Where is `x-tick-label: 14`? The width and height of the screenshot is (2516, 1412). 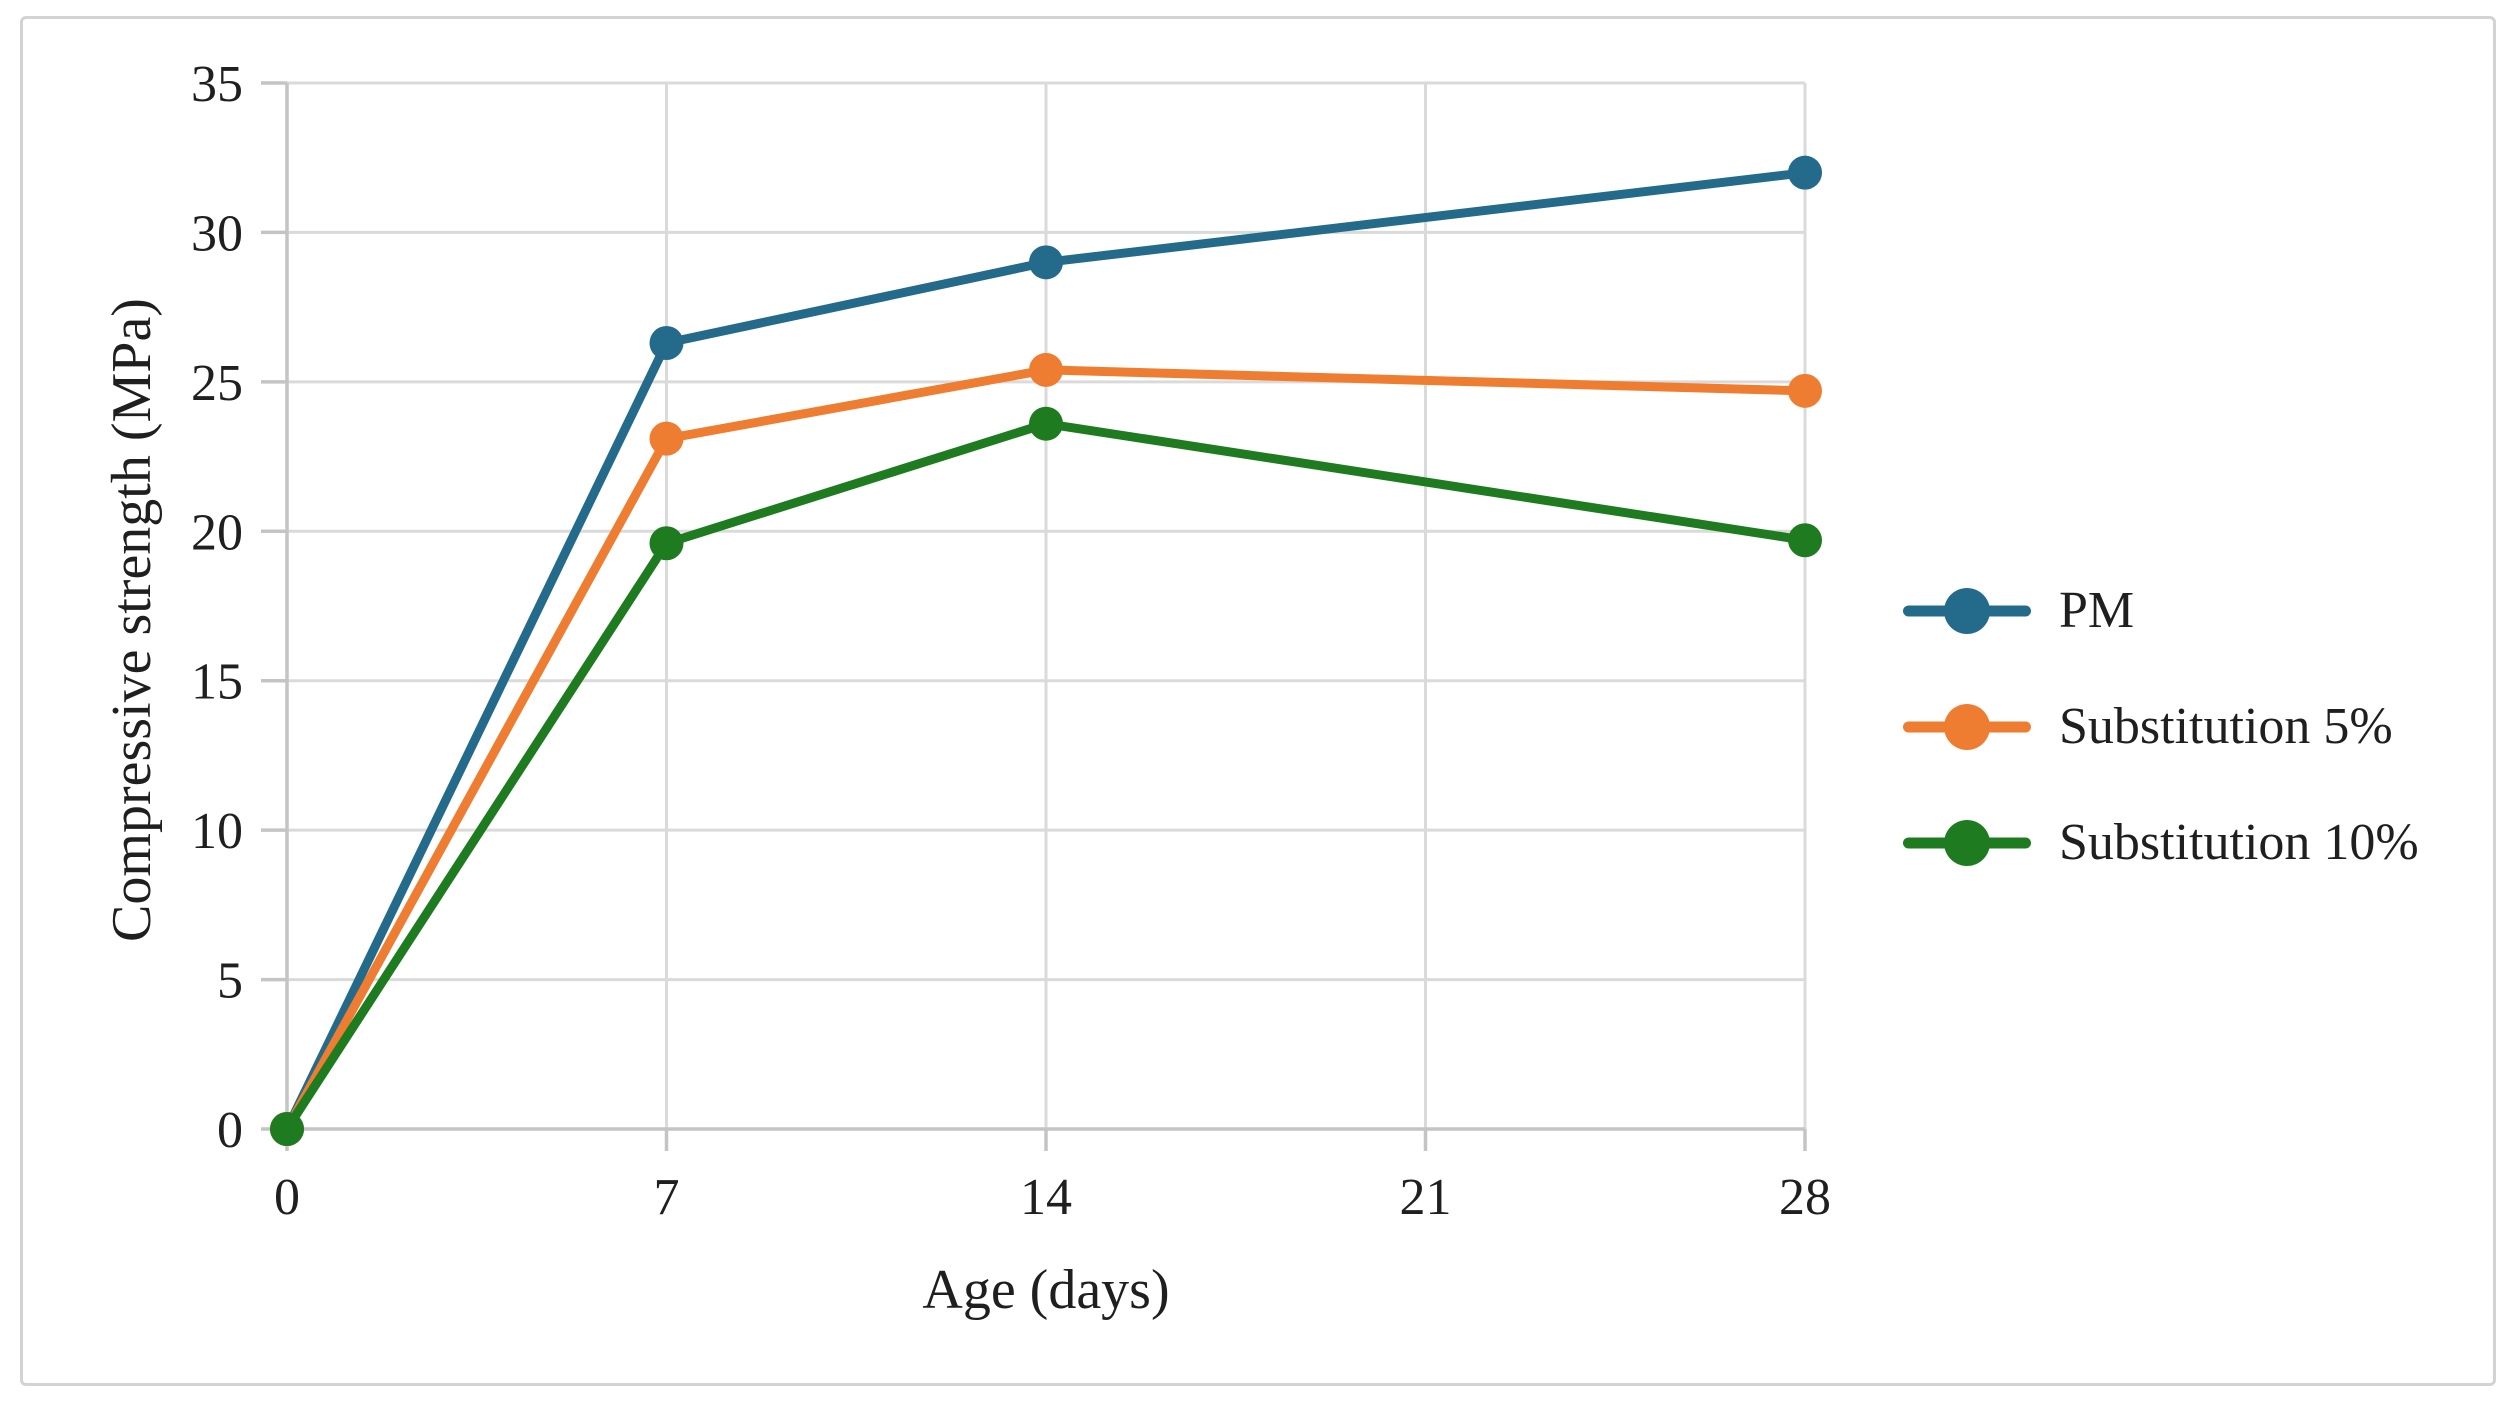
x-tick-label: 14 is located at coordinates (1046, 1197).